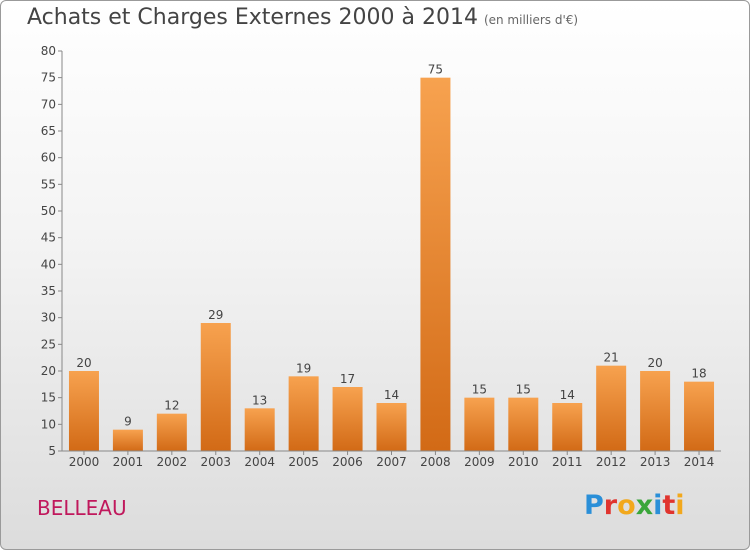 The width and height of the screenshot is (750, 550). Describe the element at coordinates (48, 264) in the screenshot. I see `y-tick-label-40: 40` at that location.